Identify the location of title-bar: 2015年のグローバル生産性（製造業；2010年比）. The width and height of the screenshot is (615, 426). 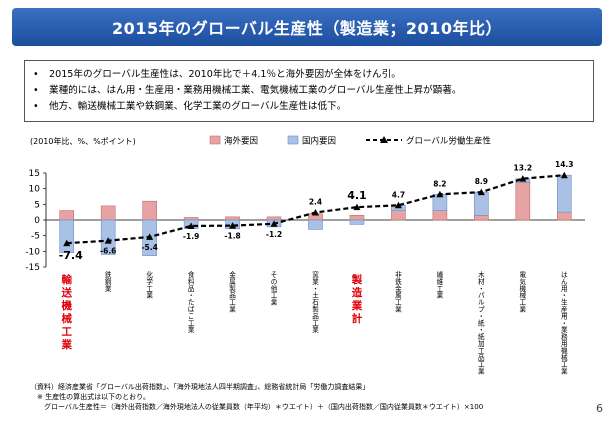
(307, 27).